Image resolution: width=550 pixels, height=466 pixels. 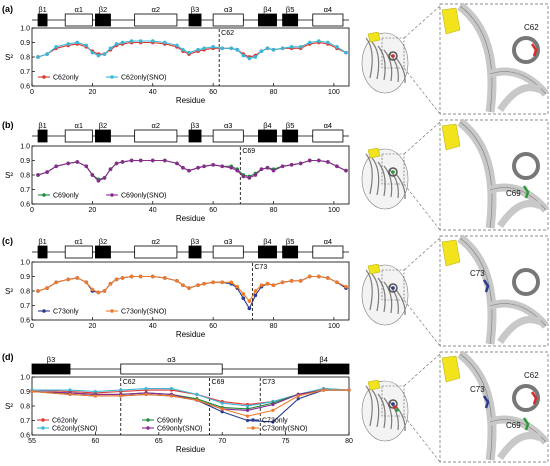 What do you see at coordinates (92, 326) in the screenshot?
I see `x-tick-label: 20` at bounding box center [92, 326].